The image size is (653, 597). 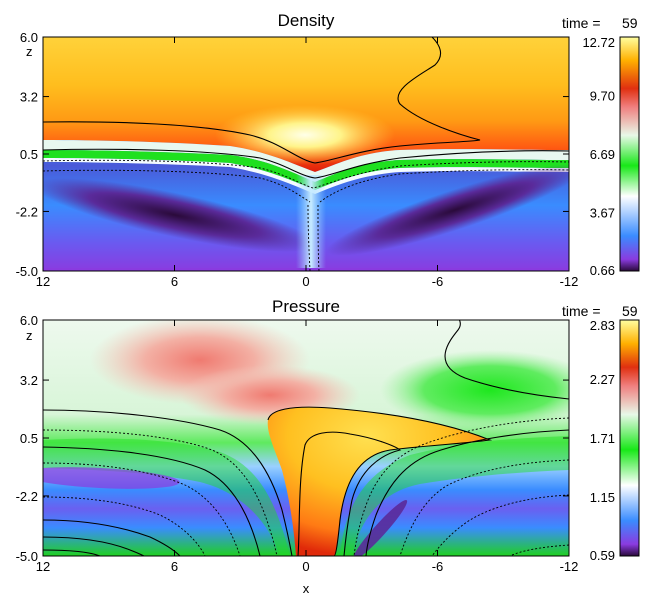 I want to click on pressure-colorbar-label: 2.27, so click(x=602, y=379).